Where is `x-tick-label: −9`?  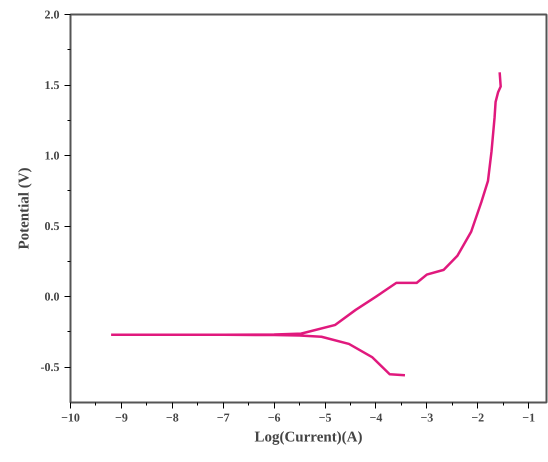 x-tick-label: −9 is located at coordinates (121, 417).